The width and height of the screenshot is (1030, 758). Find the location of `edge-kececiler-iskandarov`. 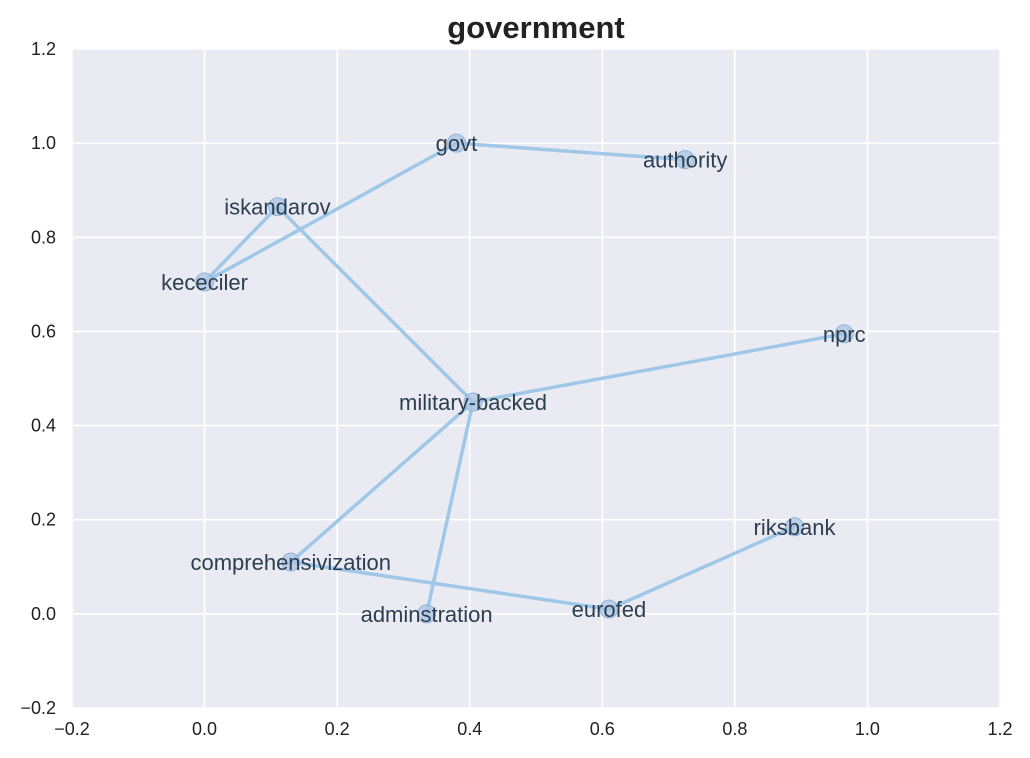

edge-kececiler-iskandarov is located at coordinates (241, 244).